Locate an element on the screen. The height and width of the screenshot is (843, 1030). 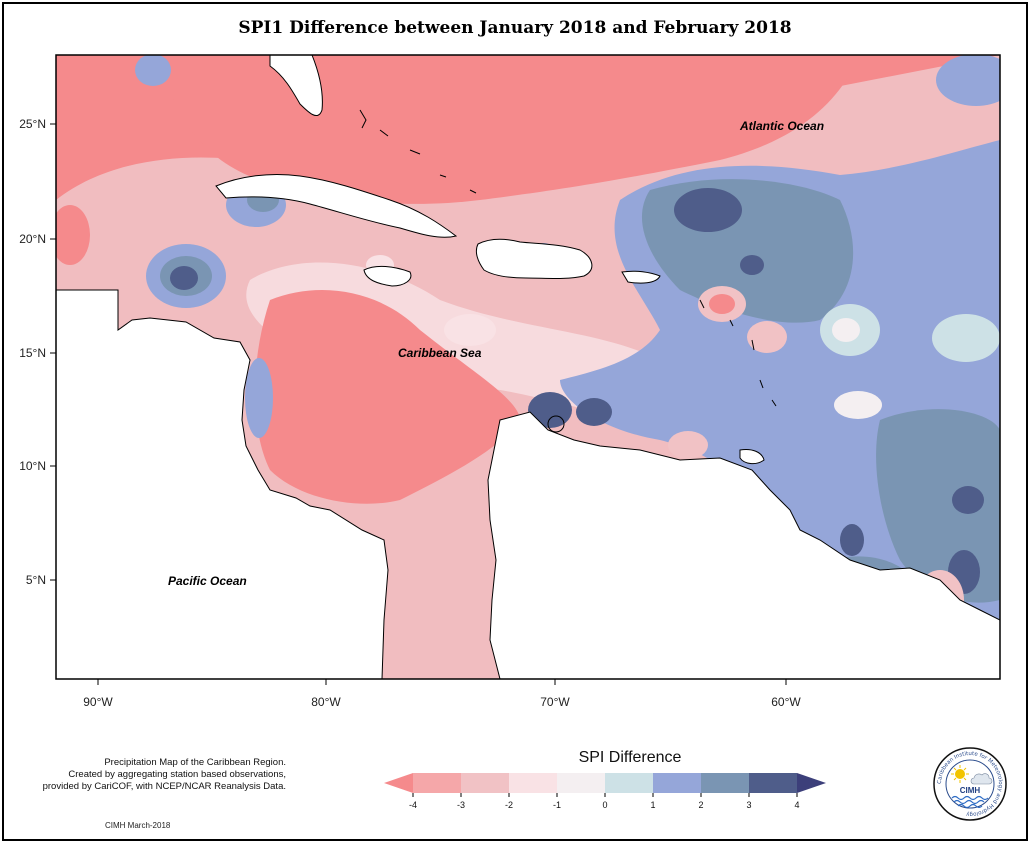
pacific-ocean-label: Pacific Ocean is located at coordinates (207, 581).